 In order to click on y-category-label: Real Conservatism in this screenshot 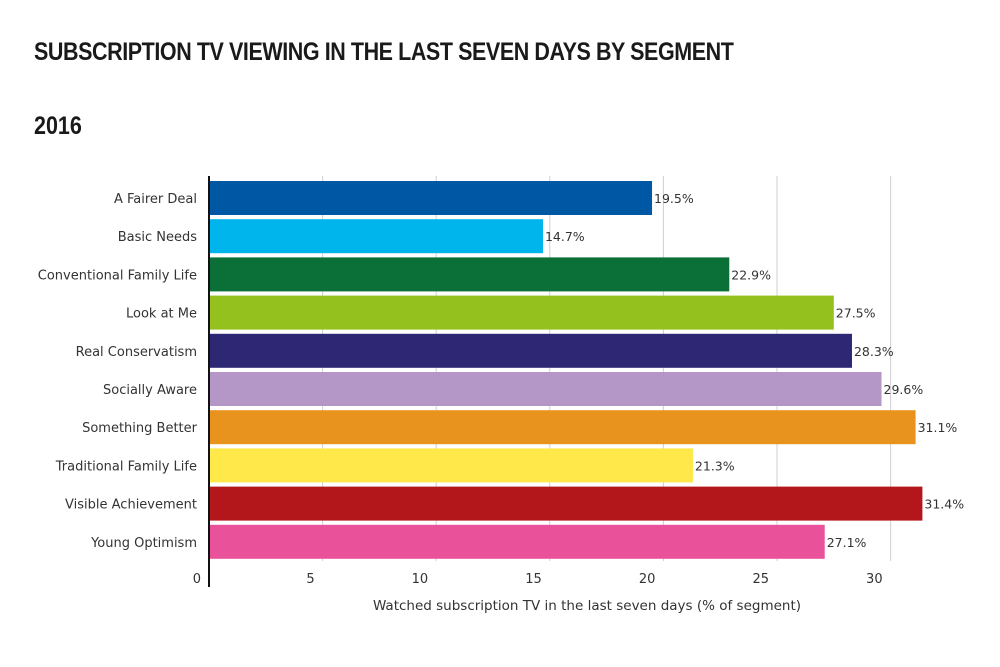, I will do `click(136, 352)`.